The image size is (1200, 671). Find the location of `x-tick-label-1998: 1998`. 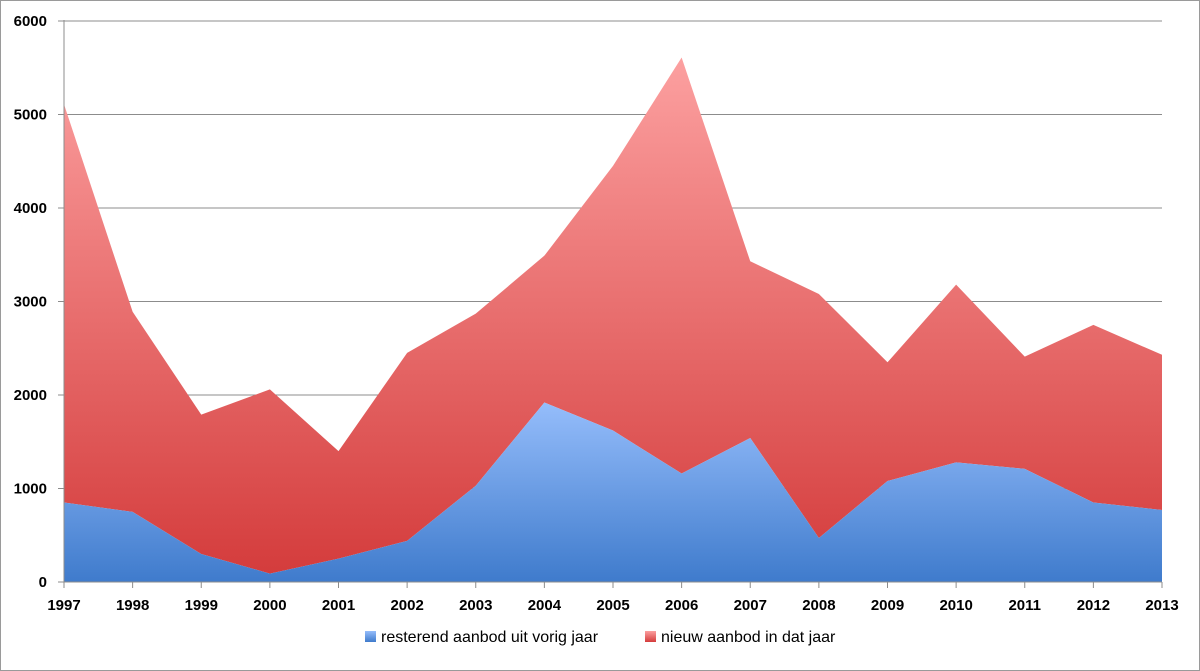

x-tick-label-1998: 1998 is located at coordinates (132, 605).